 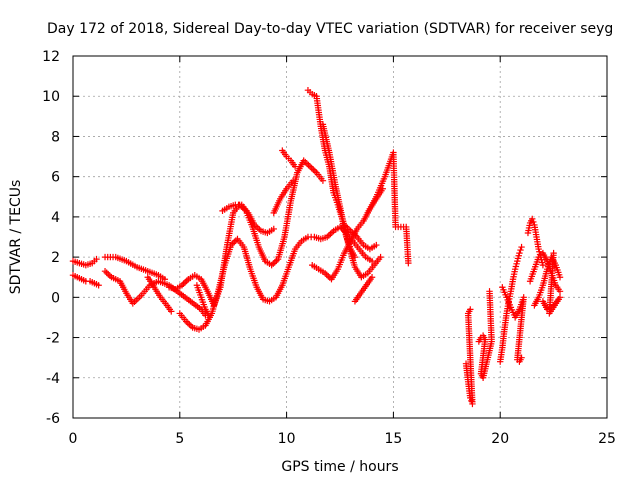 What do you see at coordinates (393, 439) in the screenshot?
I see `x-tick-label: 15` at bounding box center [393, 439].